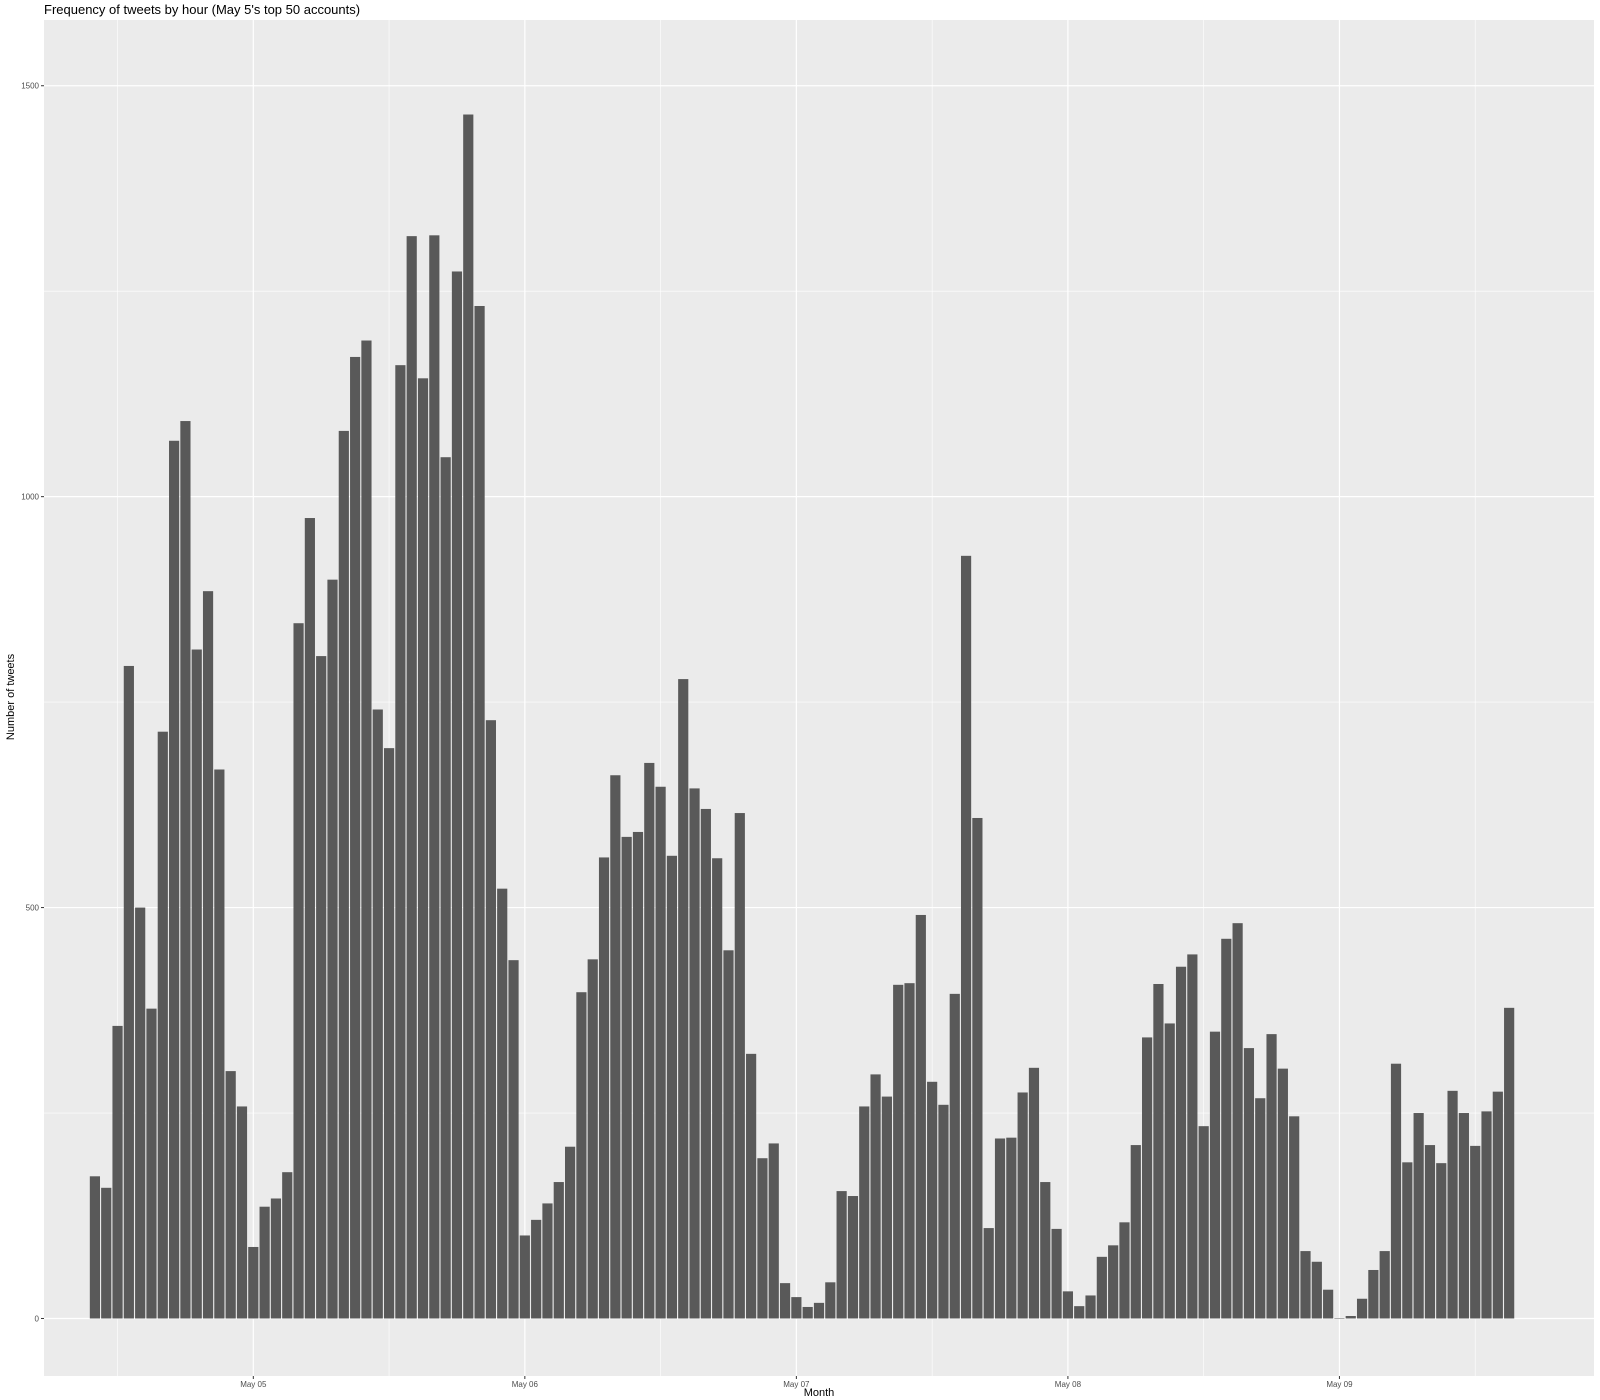  Describe the element at coordinates (819, 1393) in the screenshot. I see `x-axis-title: Month` at that location.